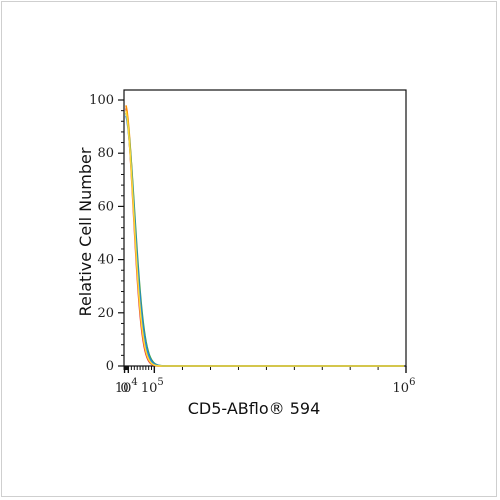 This screenshot has height=500, width=500. I want to click on x-tick-label: 0, so click(124, 388).